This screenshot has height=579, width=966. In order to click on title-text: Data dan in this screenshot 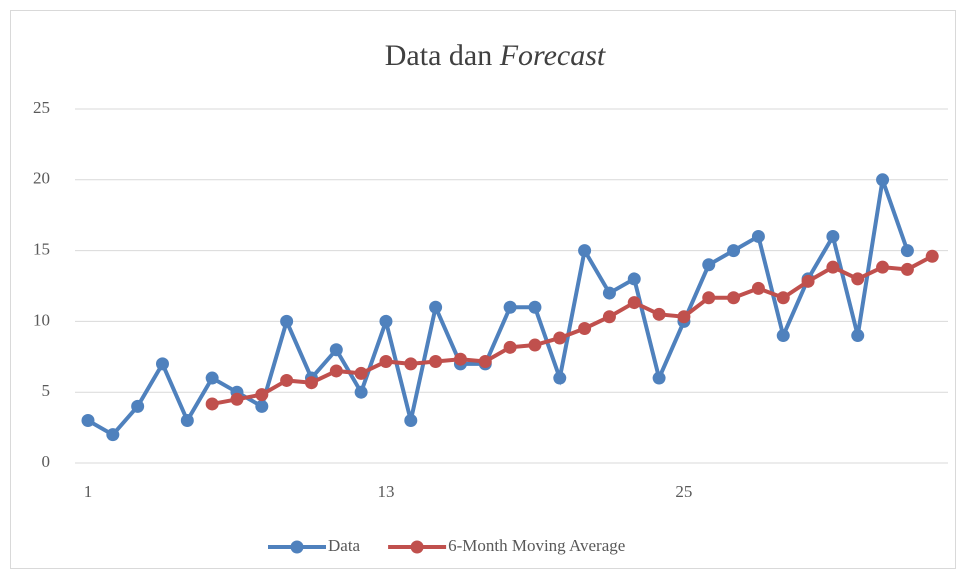, I will do `click(438, 55)`.